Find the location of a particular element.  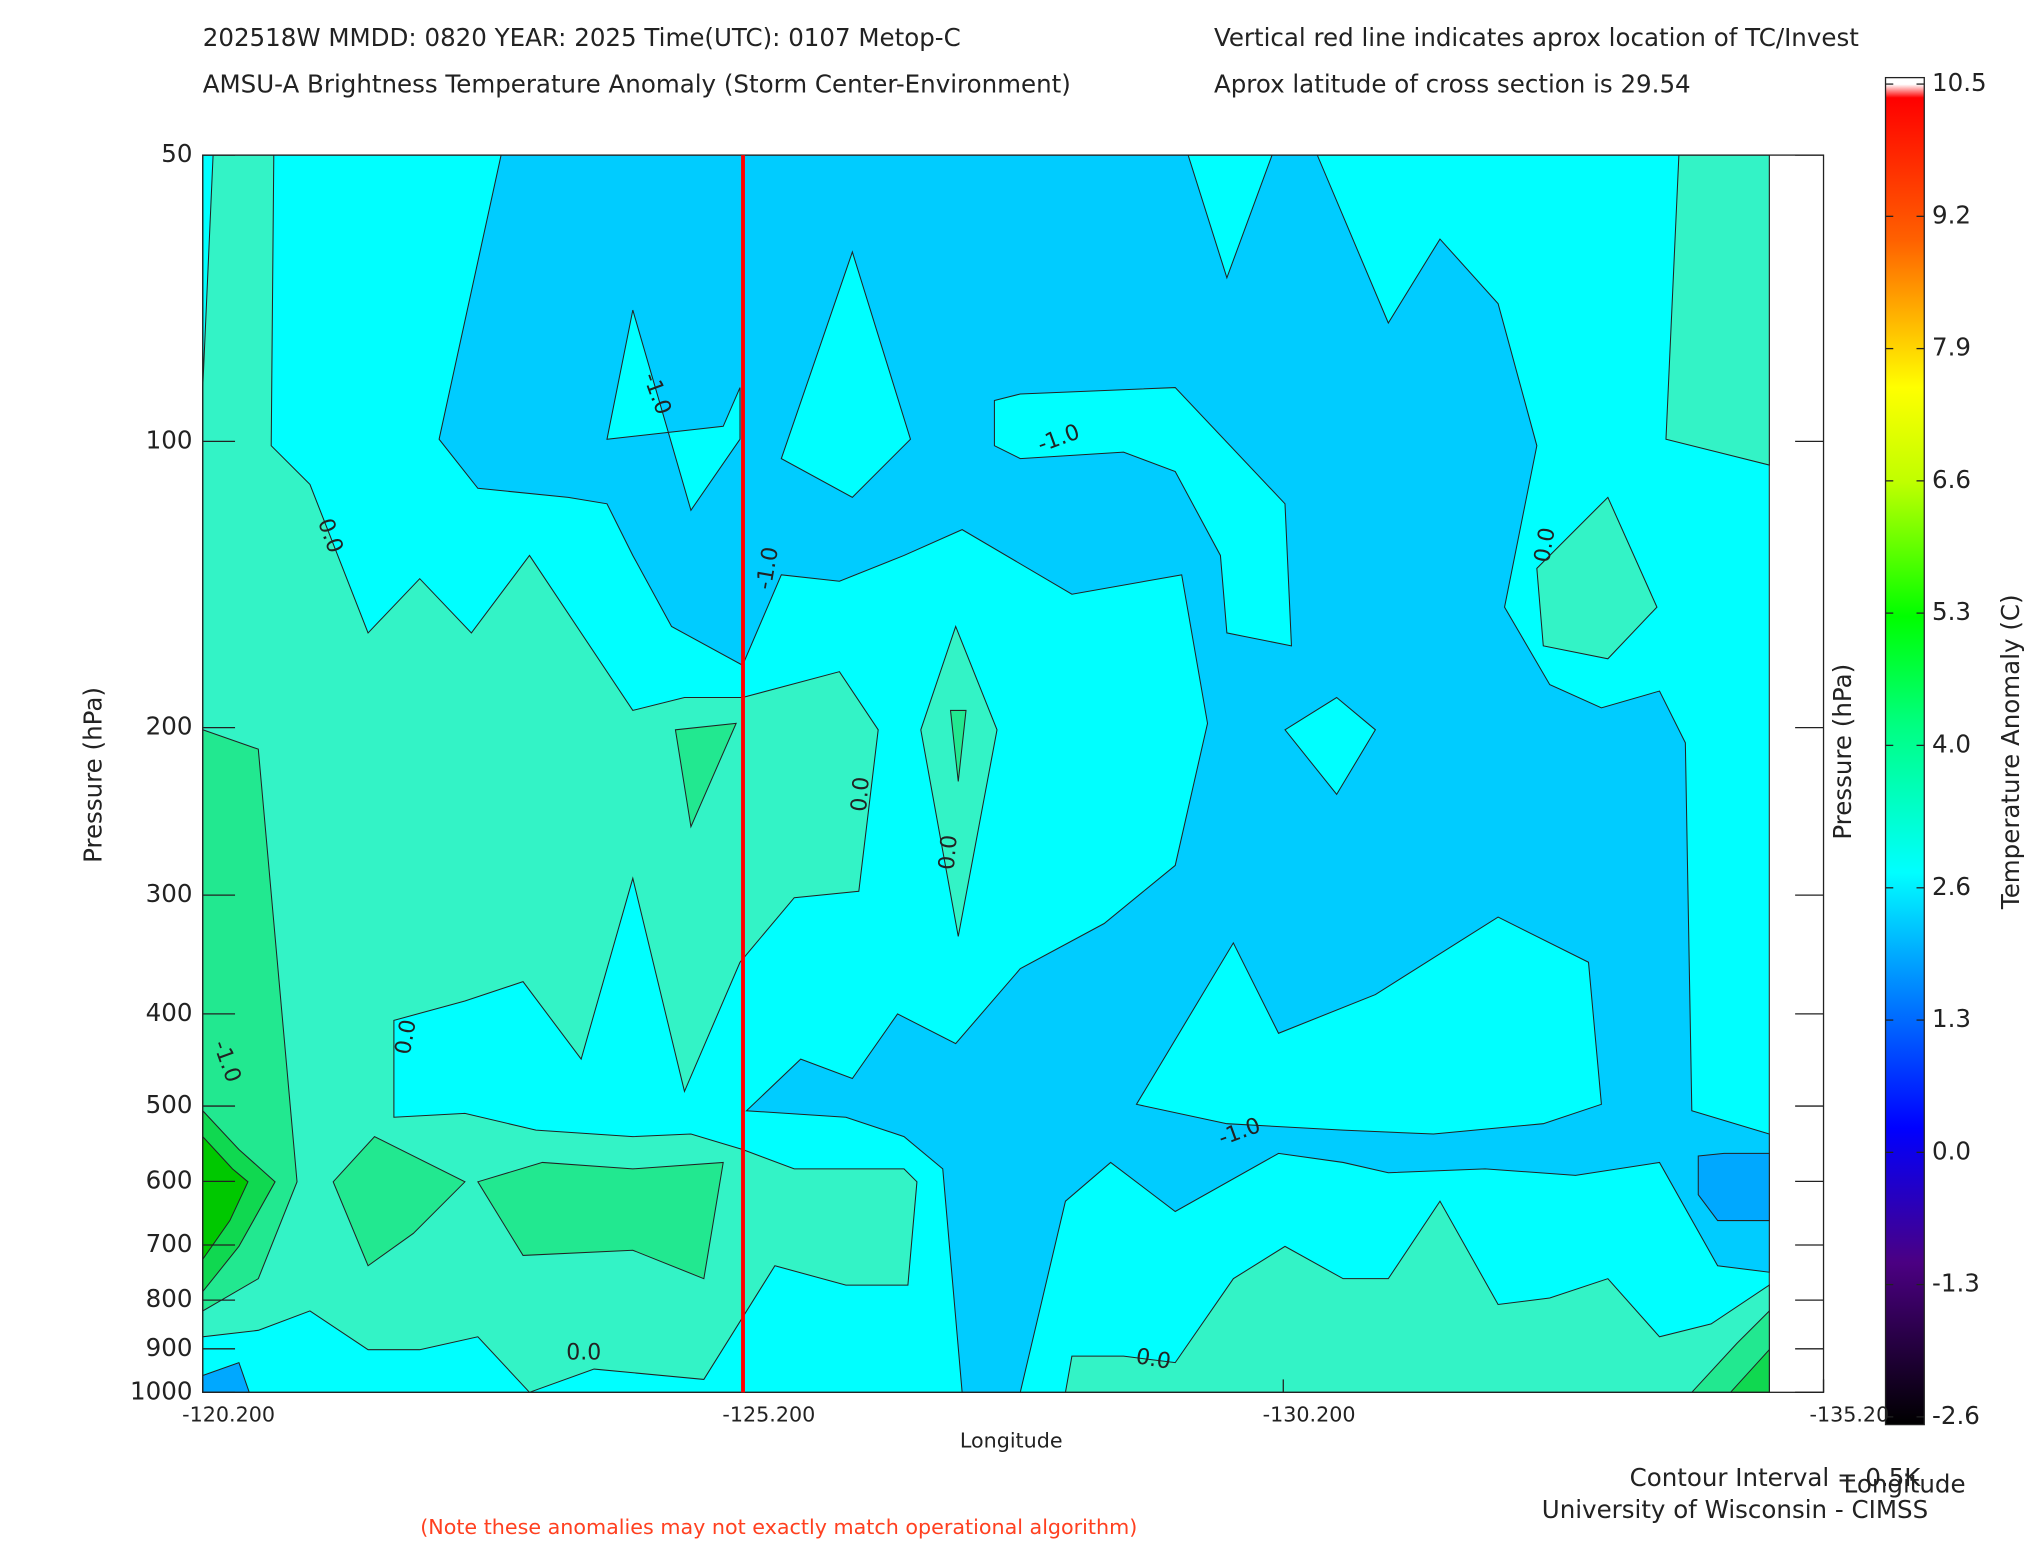

x-tick-label: -135.20 is located at coordinates (1849, 1415).